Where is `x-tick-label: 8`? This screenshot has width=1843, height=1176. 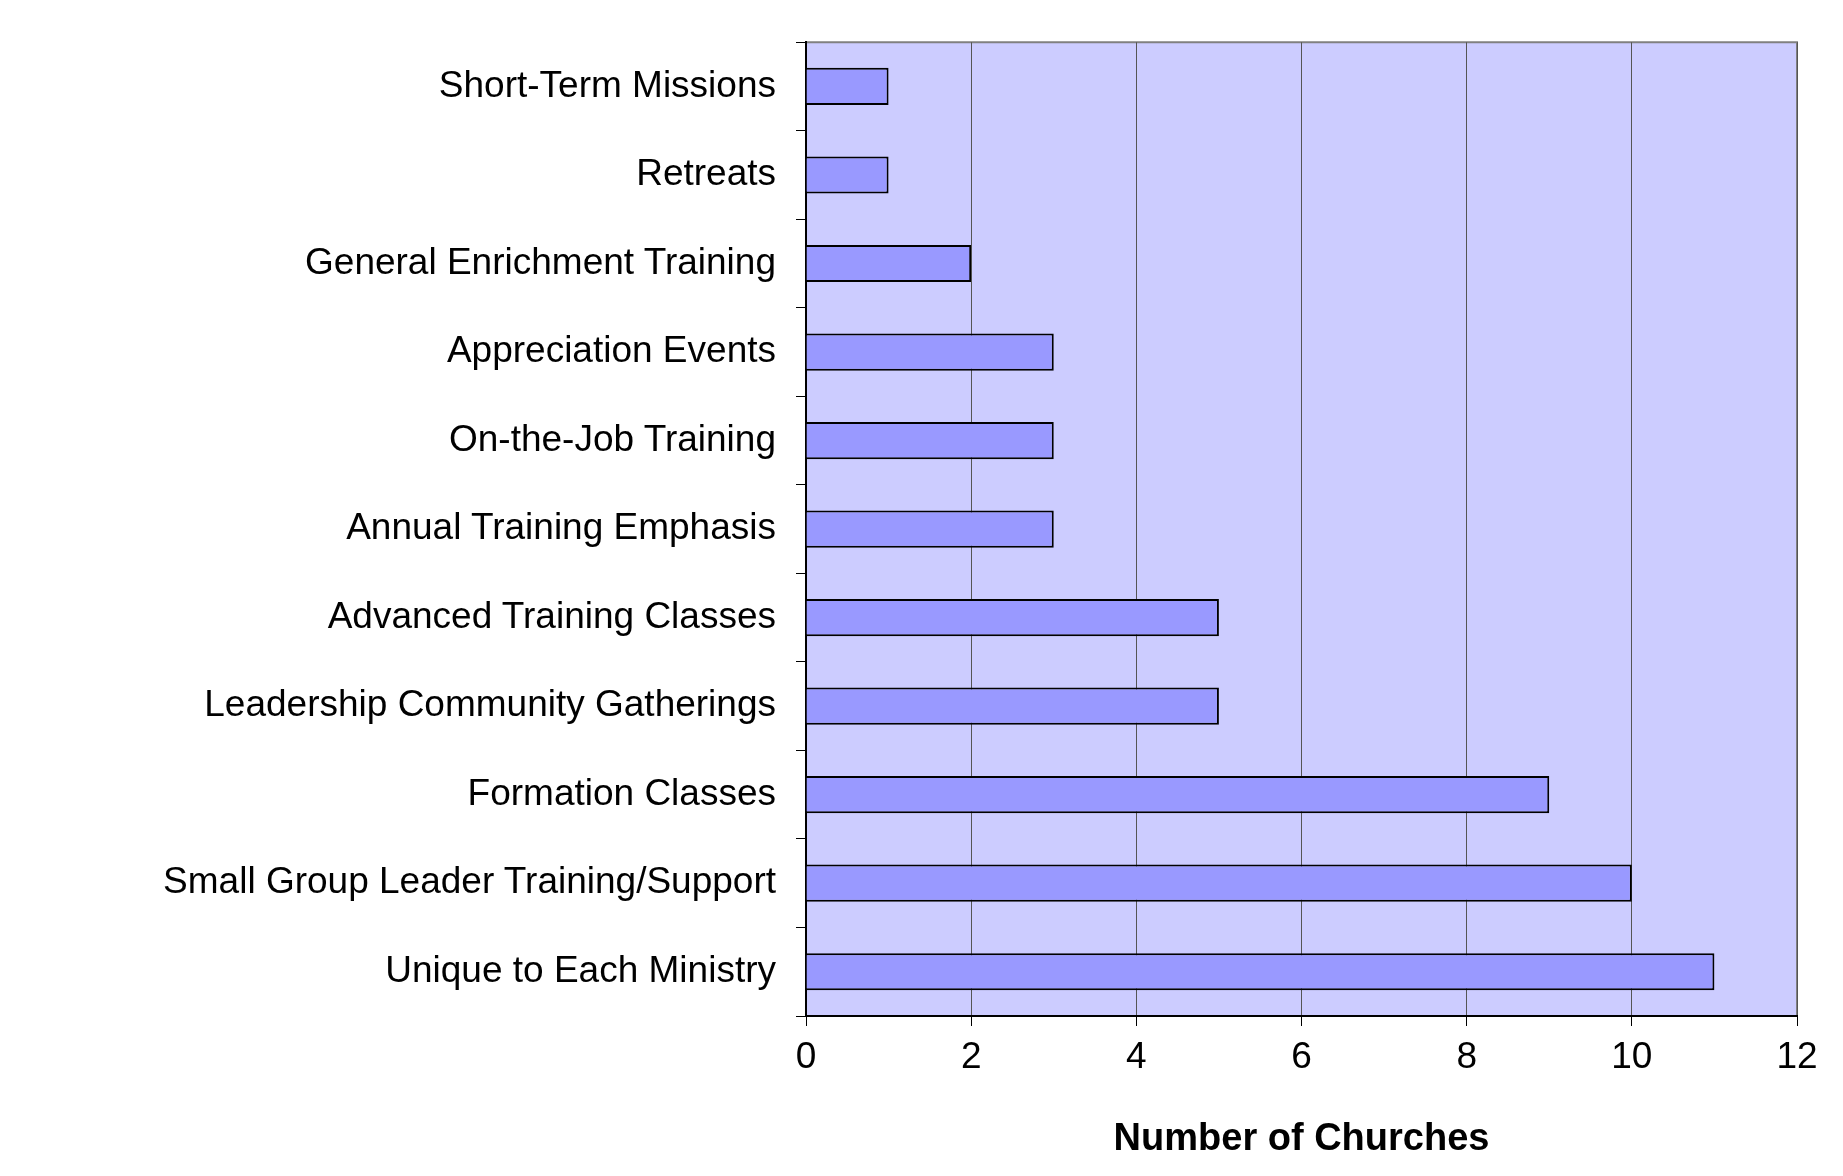 x-tick-label: 8 is located at coordinates (1466, 1056).